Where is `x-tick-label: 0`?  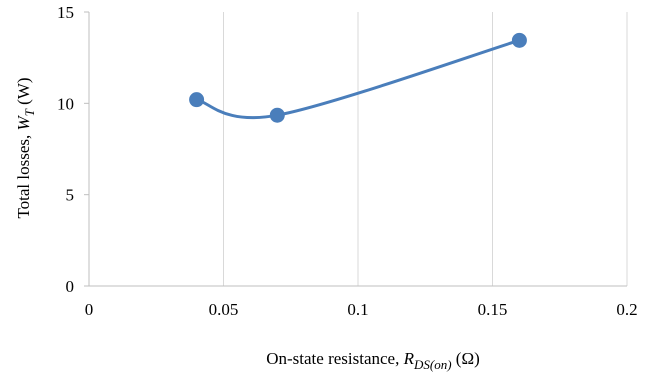
x-tick-label: 0 is located at coordinates (89, 309).